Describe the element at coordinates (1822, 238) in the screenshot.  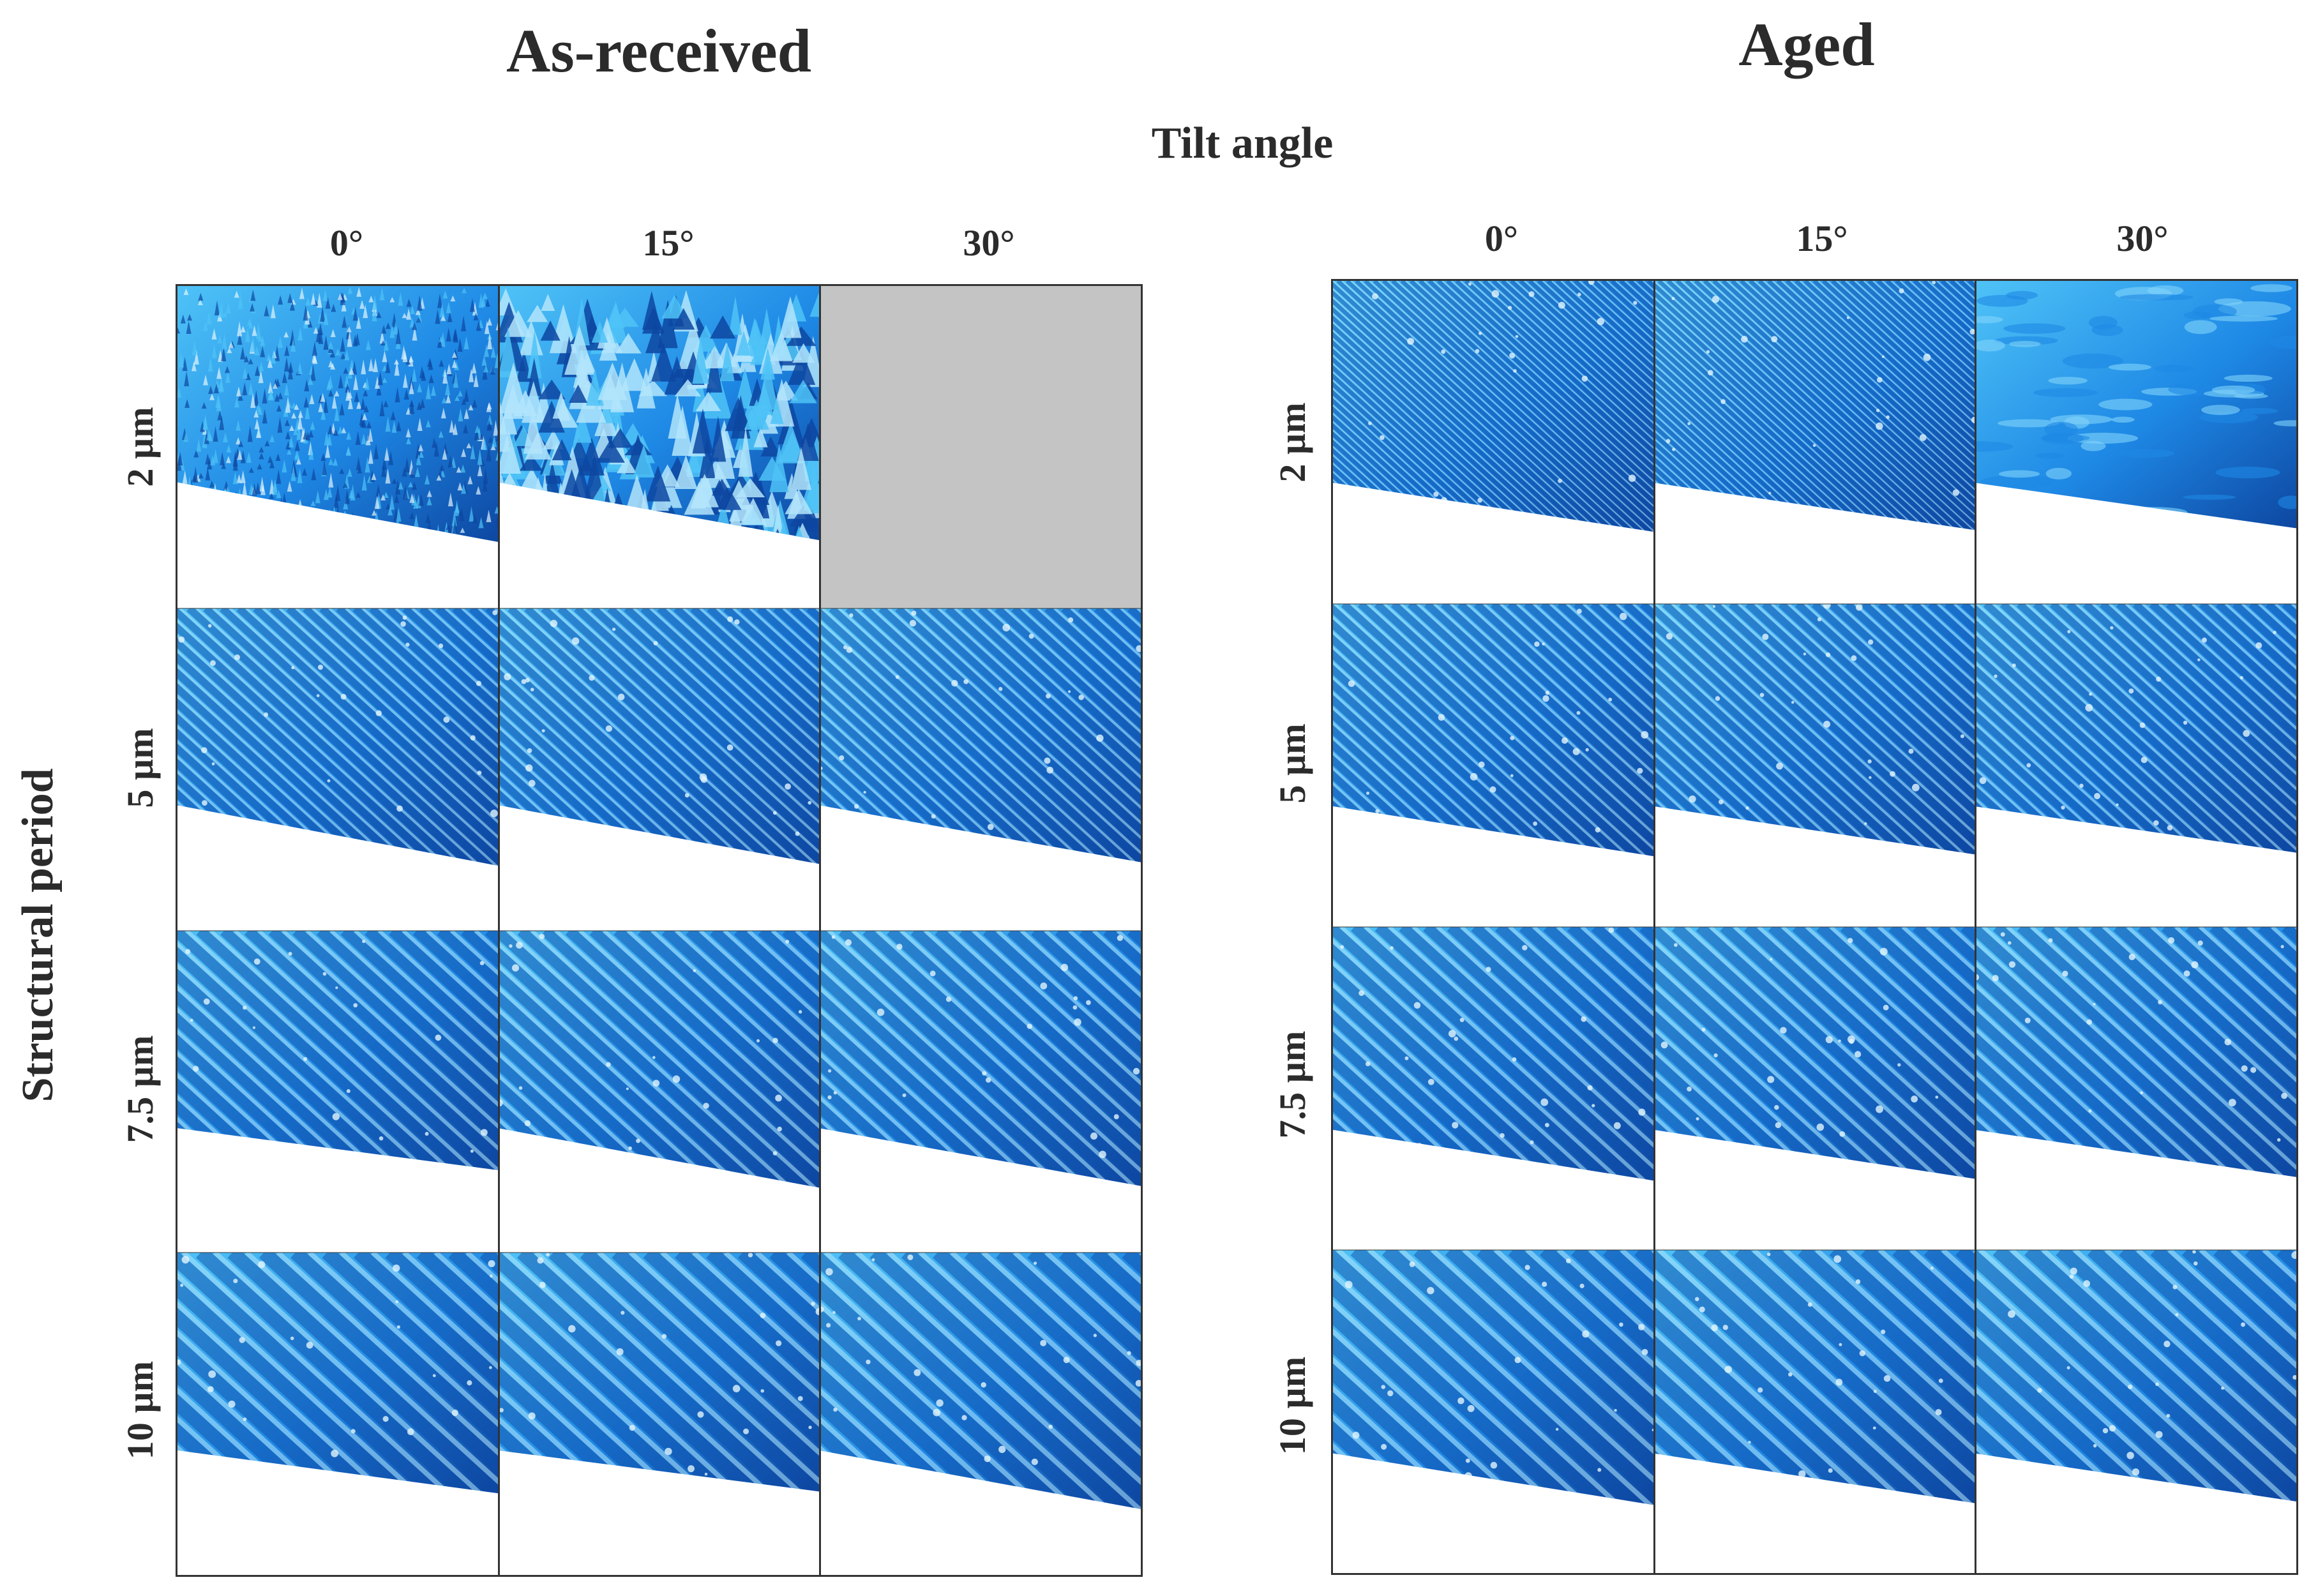
I see `col-label-right-15: 15°` at that location.